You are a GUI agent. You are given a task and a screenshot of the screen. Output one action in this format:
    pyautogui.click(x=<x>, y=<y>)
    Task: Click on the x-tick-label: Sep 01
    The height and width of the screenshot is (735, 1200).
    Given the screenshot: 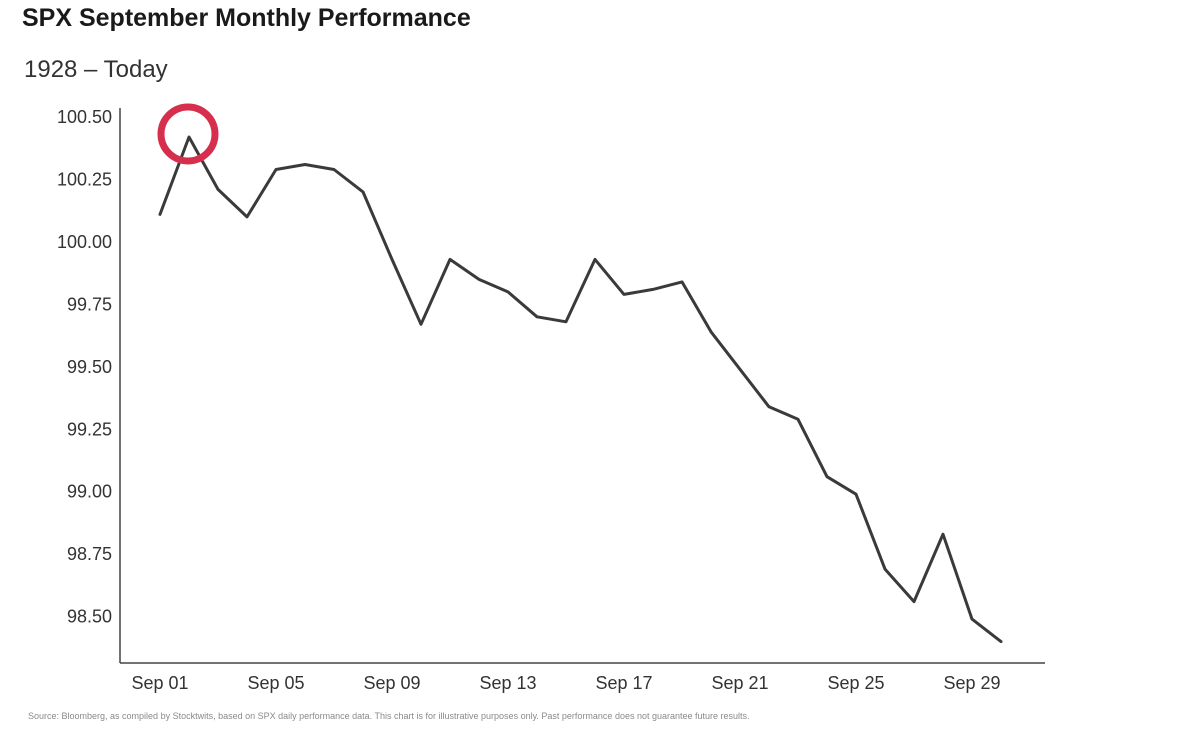 What is the action you would take?
    pyautogui.click(x=159, y=683)
    